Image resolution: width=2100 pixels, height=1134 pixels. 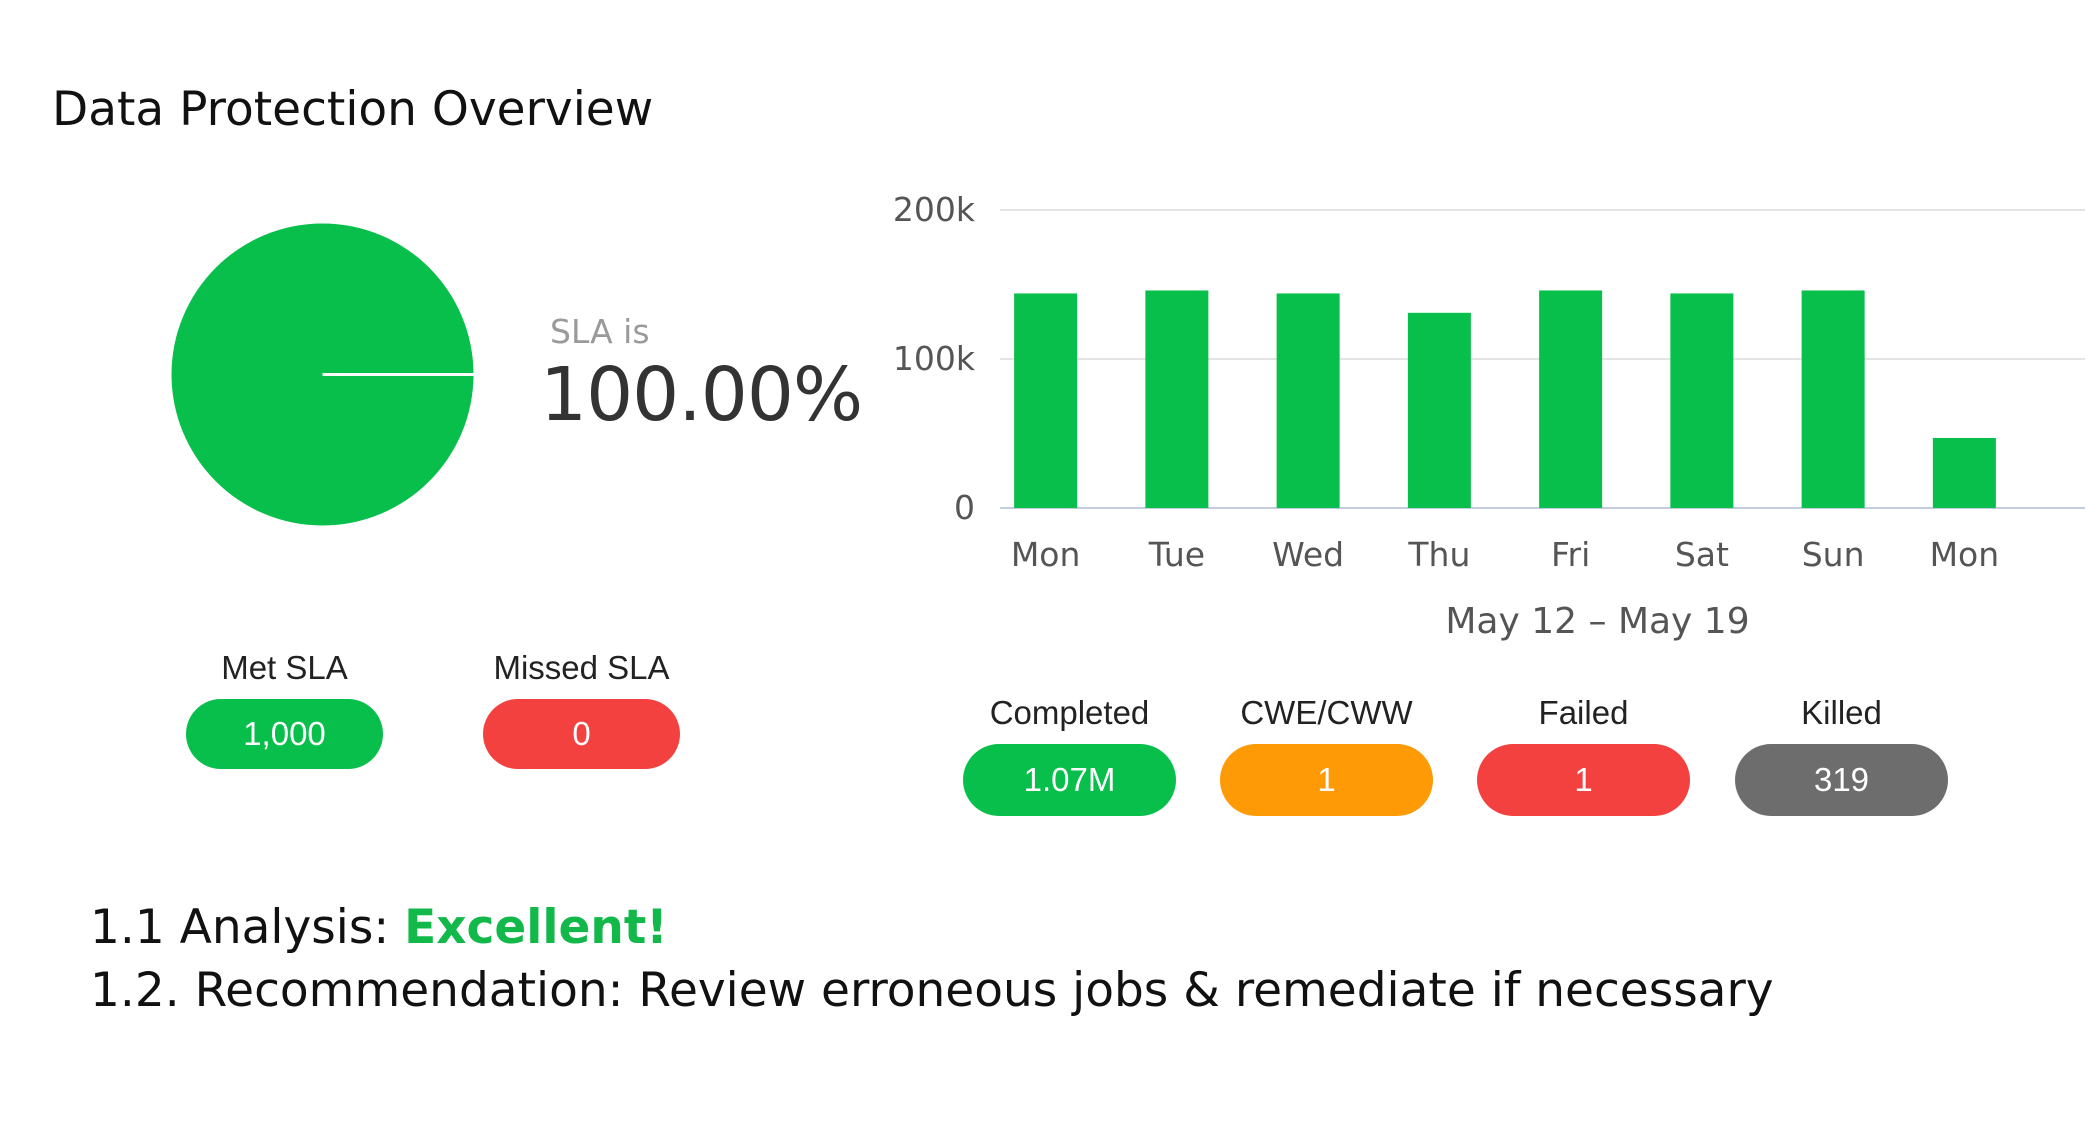 I want to click on missed-sla-value: 0, so click(x=581, y=733).